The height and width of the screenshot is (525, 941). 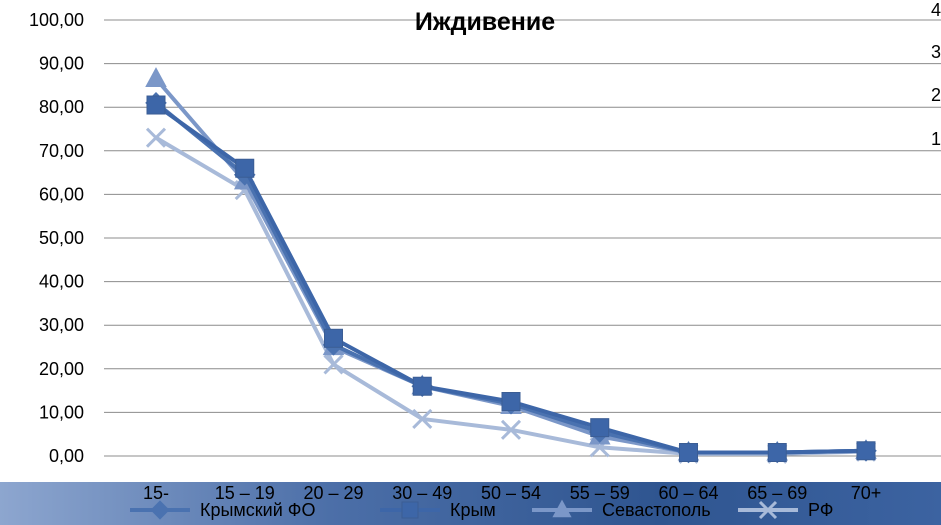 I want to click on y-tick-label: 20,00, so click(x=61, y=369).